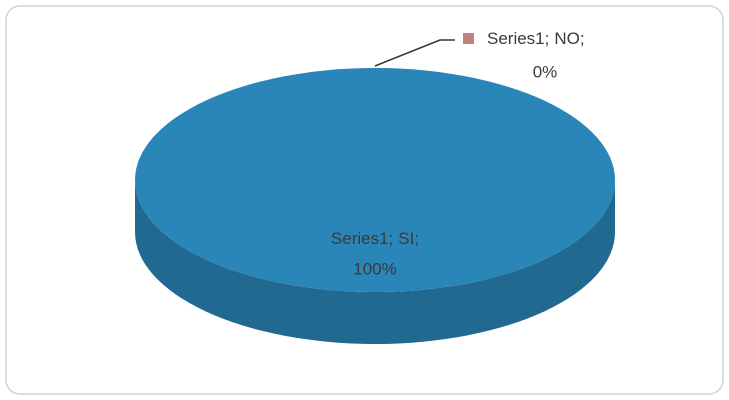 This screenshot has width=729, height=400. I want to click on data-label-value: 0%, so click(545, 71).